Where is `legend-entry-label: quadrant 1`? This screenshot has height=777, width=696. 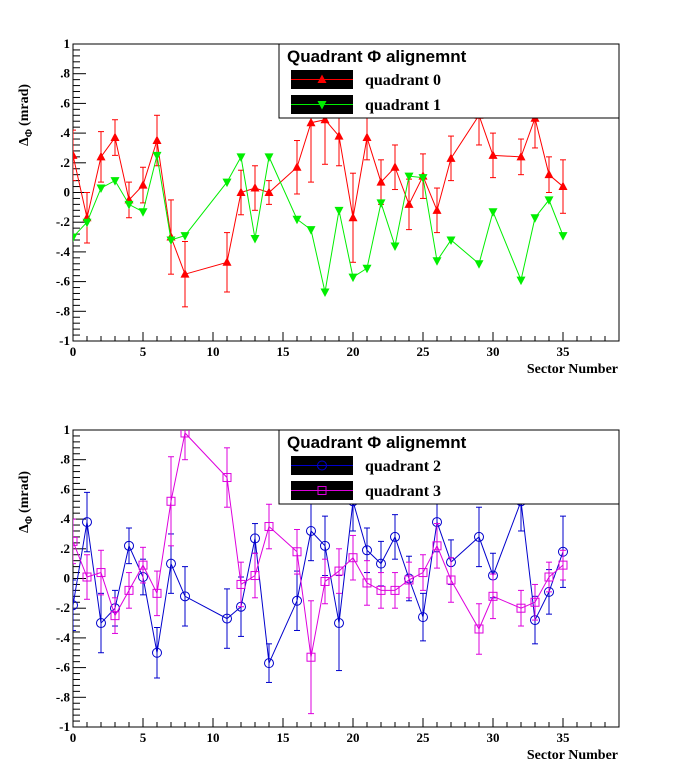
legend-entry-label: quadrant 1 is located at coordinates (403, 105).